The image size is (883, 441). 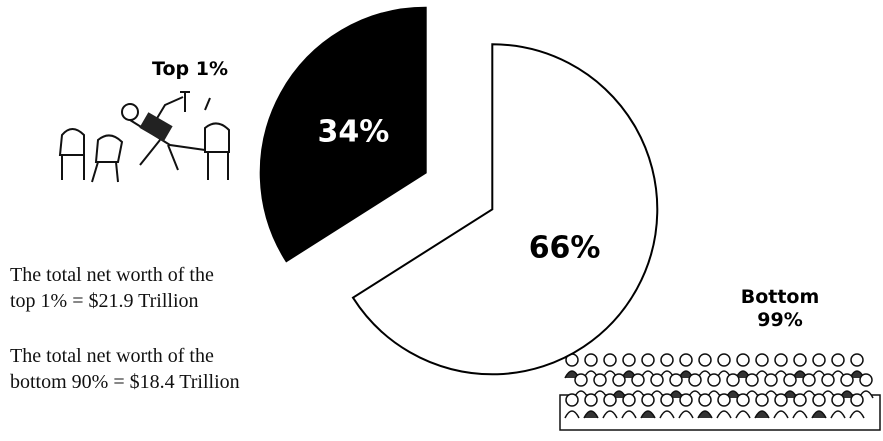 What do you see at coordinates (156, 127) in the screenshot?
I see `figure-body` at bounding box center [156, 127].